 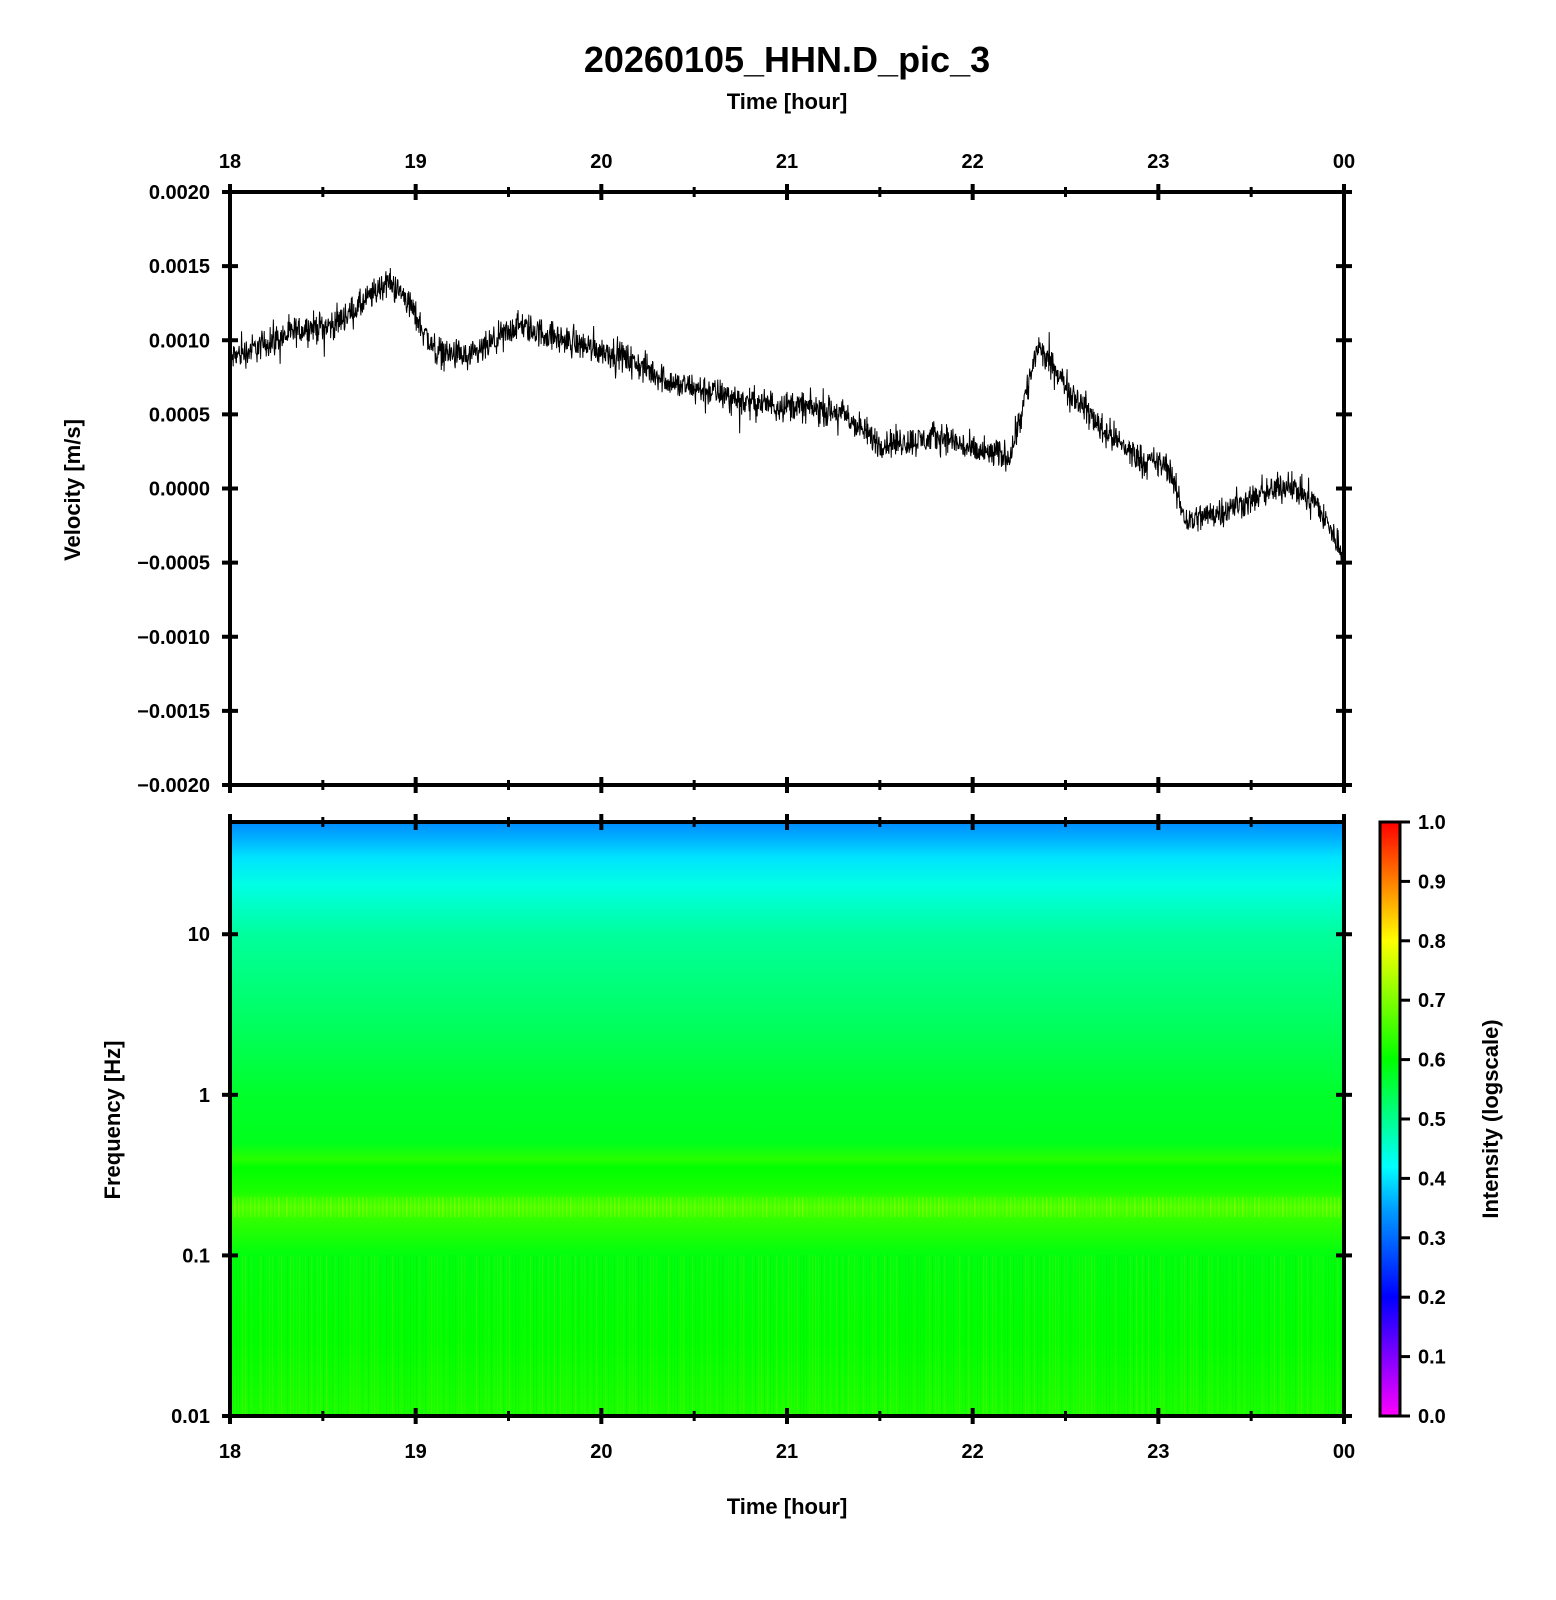 I want to click on velocity-tick-label: 0.0005, so click(x=179, y=415).